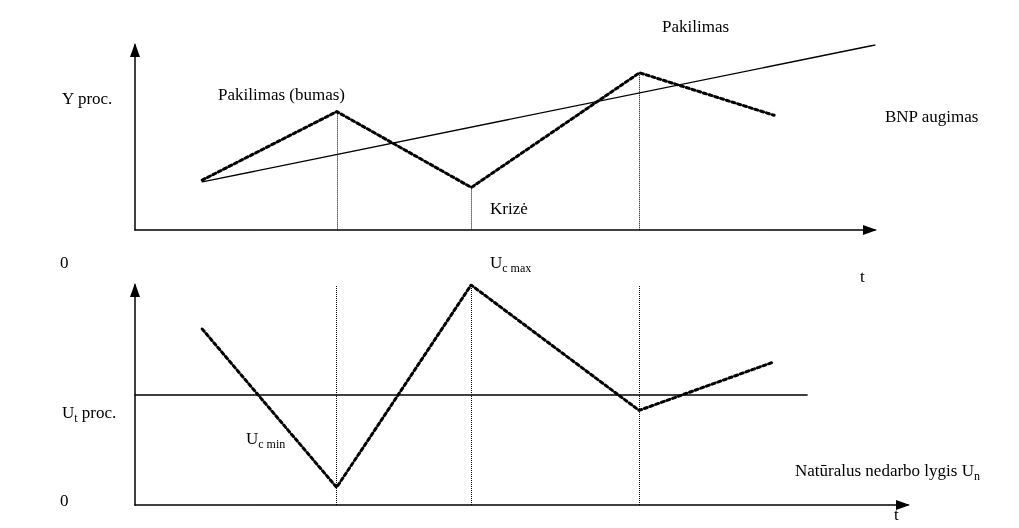 This screenshot has height=528, width=1019. Describe the element at coordinates (932, 116) in the screenshot. I see `text: BNP augimas` at that location.